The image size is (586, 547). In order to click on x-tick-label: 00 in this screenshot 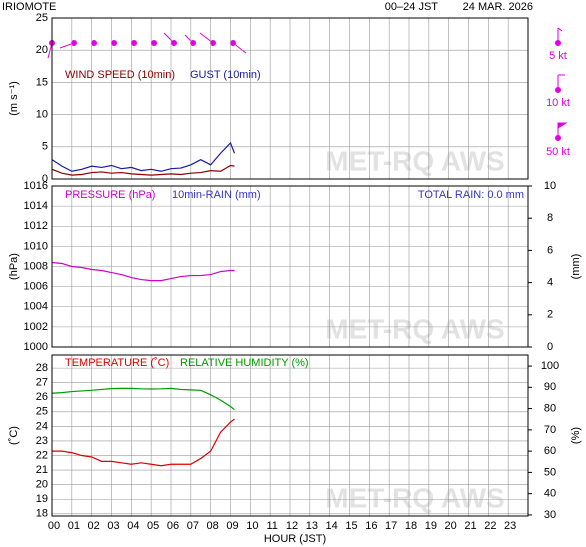, I will do `click(54, 526)`.